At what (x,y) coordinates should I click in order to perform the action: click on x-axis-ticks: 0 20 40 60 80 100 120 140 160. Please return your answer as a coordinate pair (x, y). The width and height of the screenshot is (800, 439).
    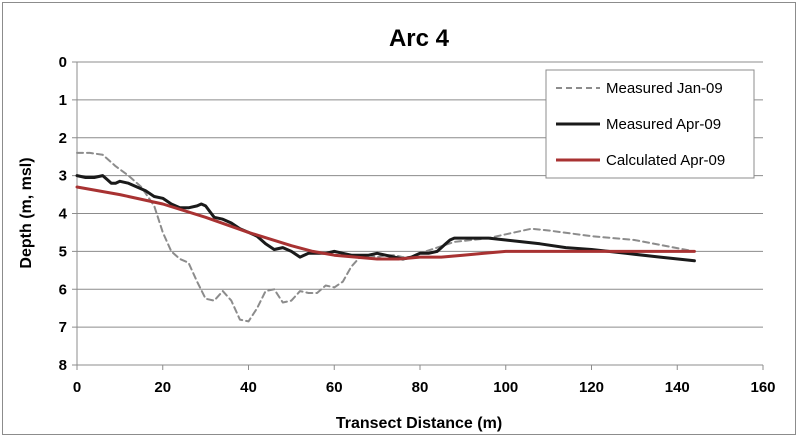
    Looking at the image, I should click on (424, 380).